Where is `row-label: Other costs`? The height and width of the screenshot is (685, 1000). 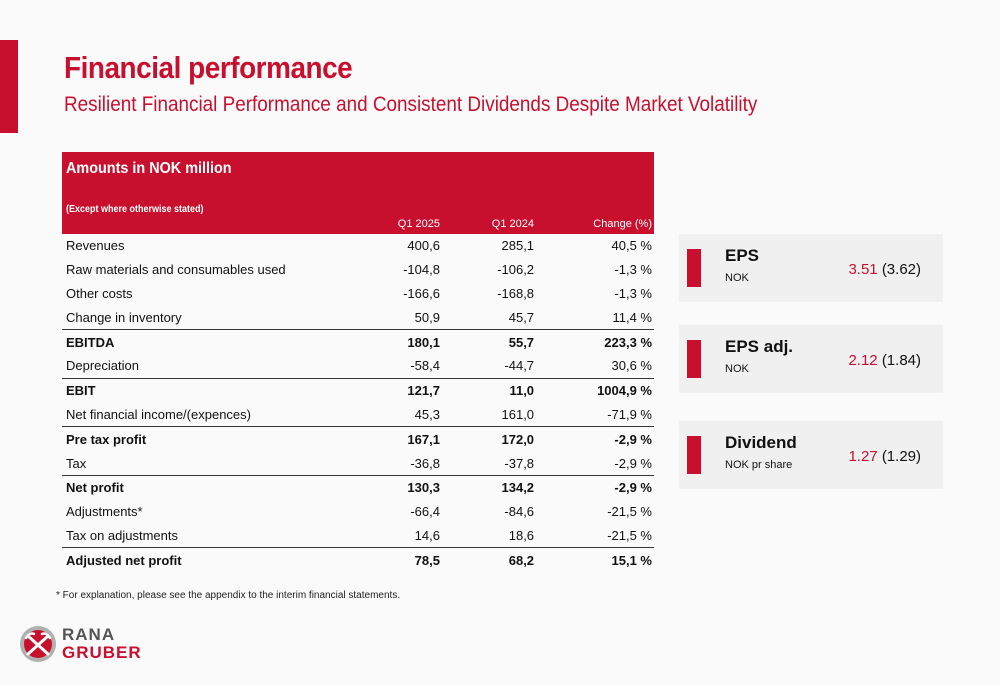
row-label: Other costs is located at coordinates (99, 293).